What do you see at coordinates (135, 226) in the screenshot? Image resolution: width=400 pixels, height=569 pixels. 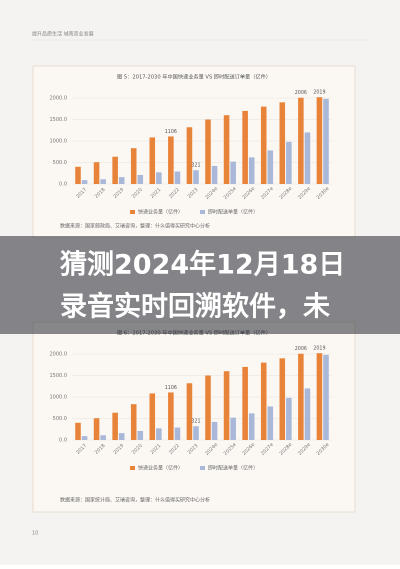 I see `chart-source: 数据来源：国家邮政局、艾瑞咨询，整理：什么值得买研究中心分析` at bounding box center [135, 226].